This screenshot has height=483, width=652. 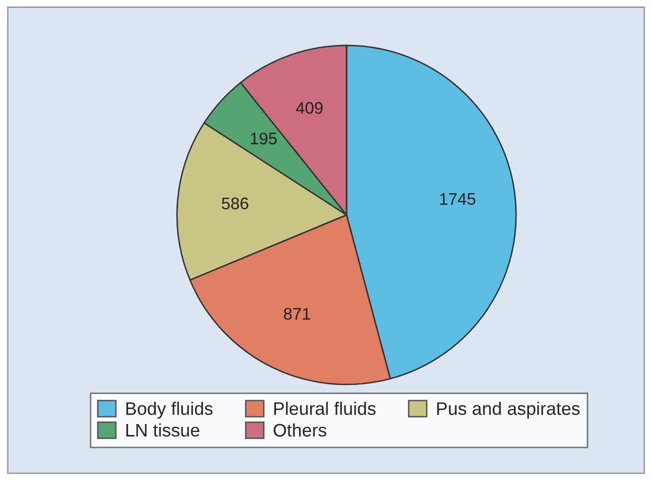 What do you see at coordinates (263, 138) in the screenshot?
I see `data-label: 195` at bounding box center [263, 138].